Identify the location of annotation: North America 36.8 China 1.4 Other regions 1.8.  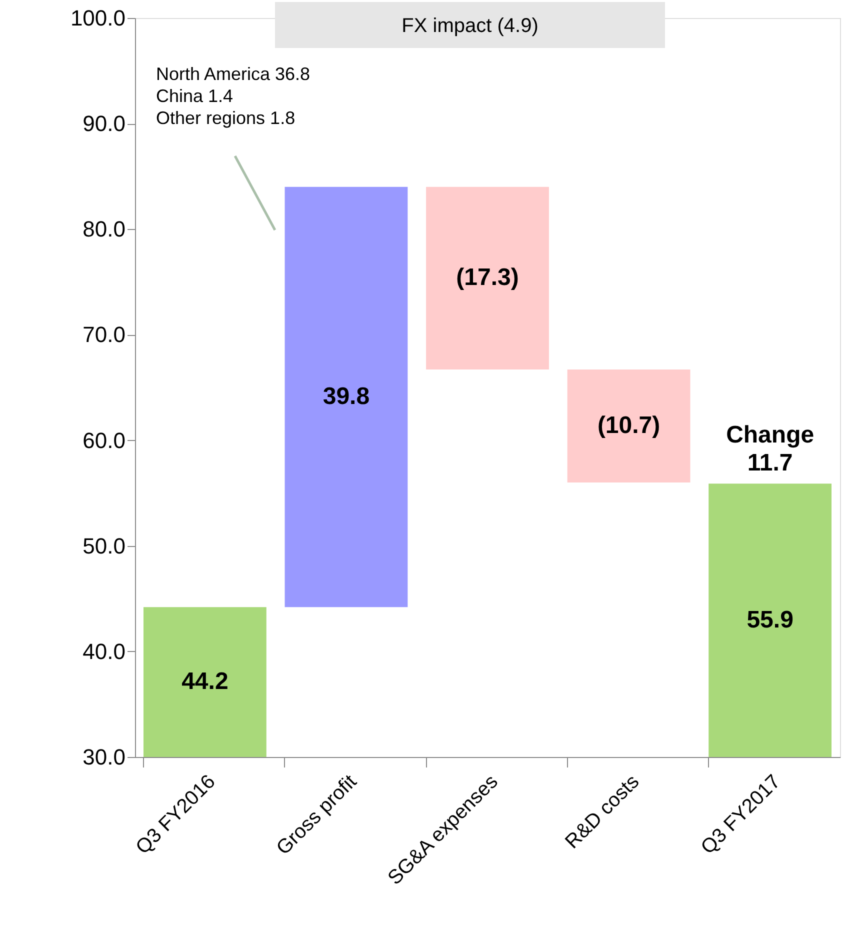
(233, 96).